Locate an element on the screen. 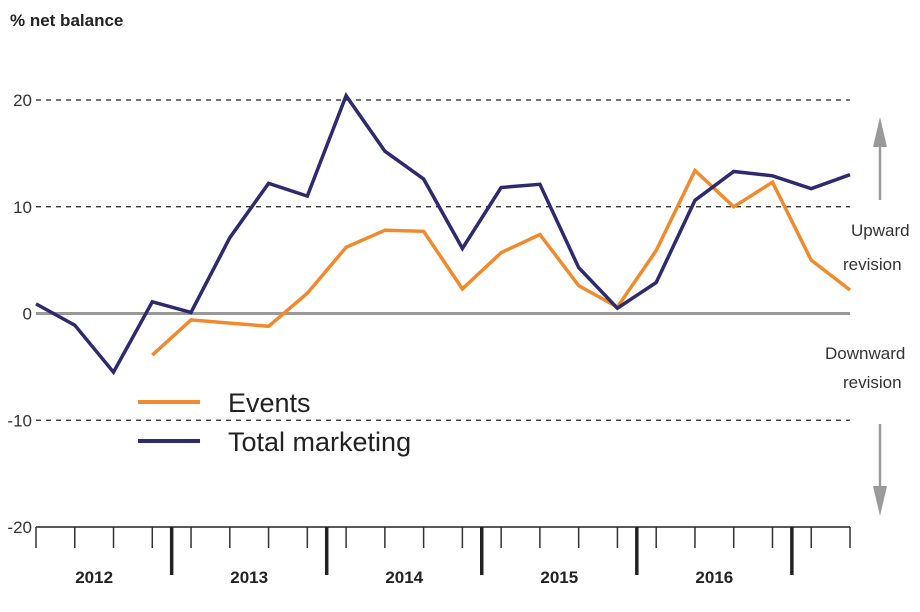 Image resolution: width=920 pixels, height=612 pixels. x-year-label: 2012 is located at coordinates (94, 577).